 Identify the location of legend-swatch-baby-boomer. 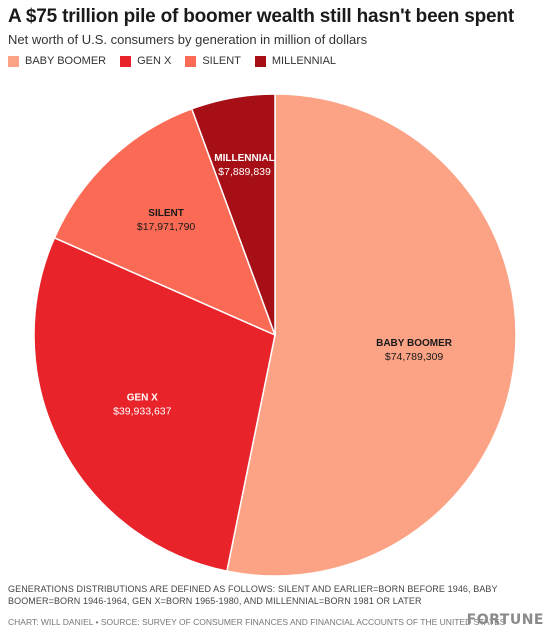
(13, 61).